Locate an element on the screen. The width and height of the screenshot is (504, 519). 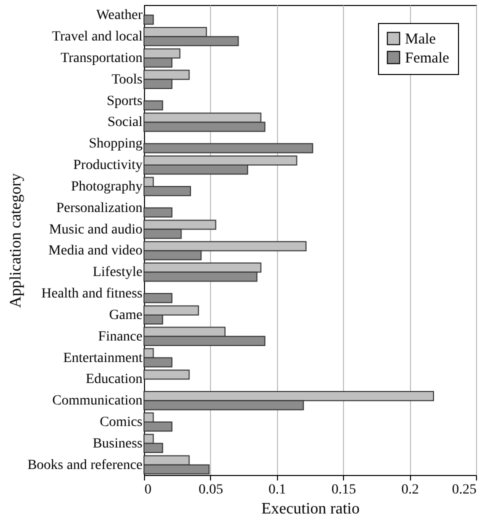
y-tick-label: Sports is located at coordinates (124, 101).